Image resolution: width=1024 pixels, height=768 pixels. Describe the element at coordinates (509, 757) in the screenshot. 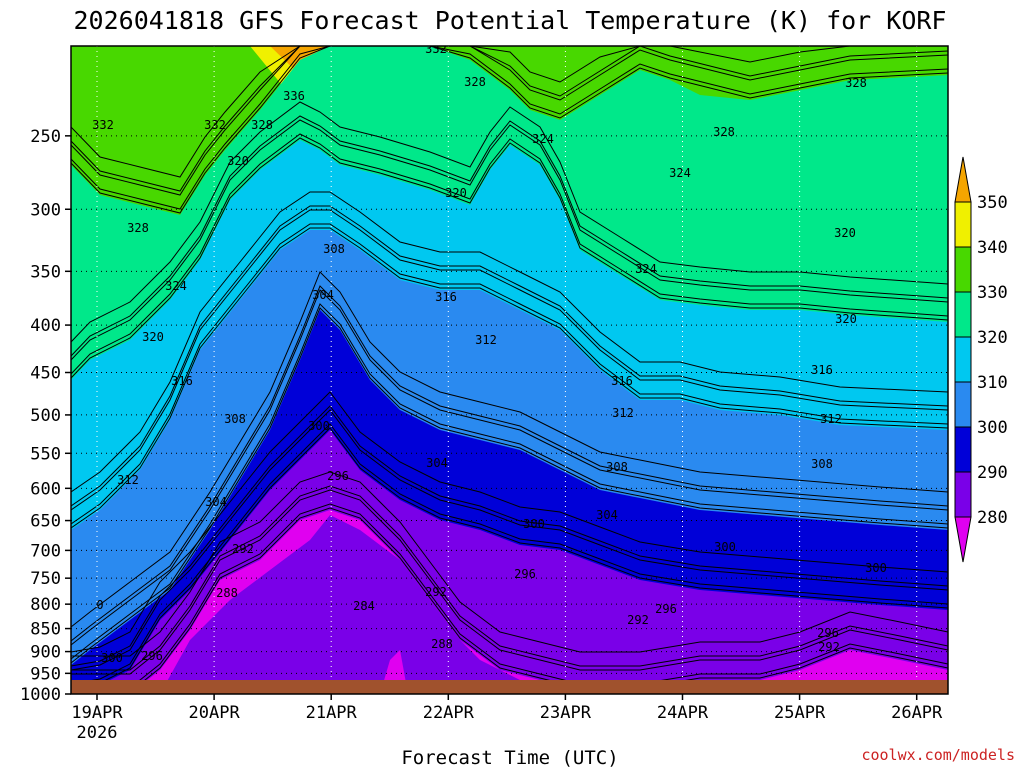

I see `x-axis-label: Forecast Time (UTC)` at that location.